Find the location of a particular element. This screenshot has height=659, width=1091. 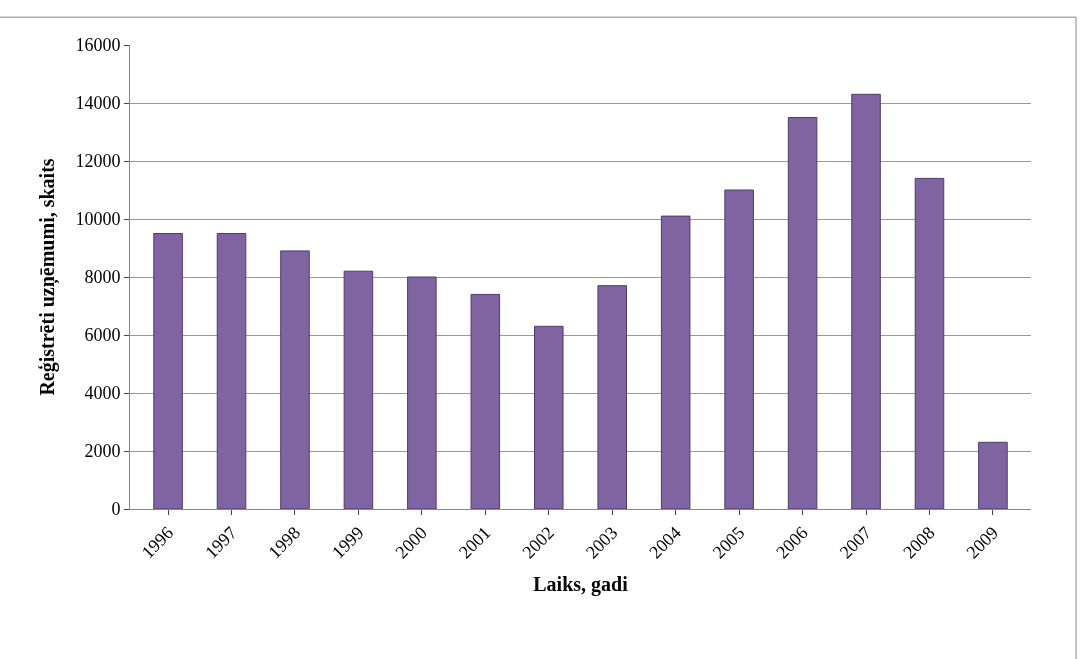

y-tick-label: 14000 is located at coordinates (98, 103).